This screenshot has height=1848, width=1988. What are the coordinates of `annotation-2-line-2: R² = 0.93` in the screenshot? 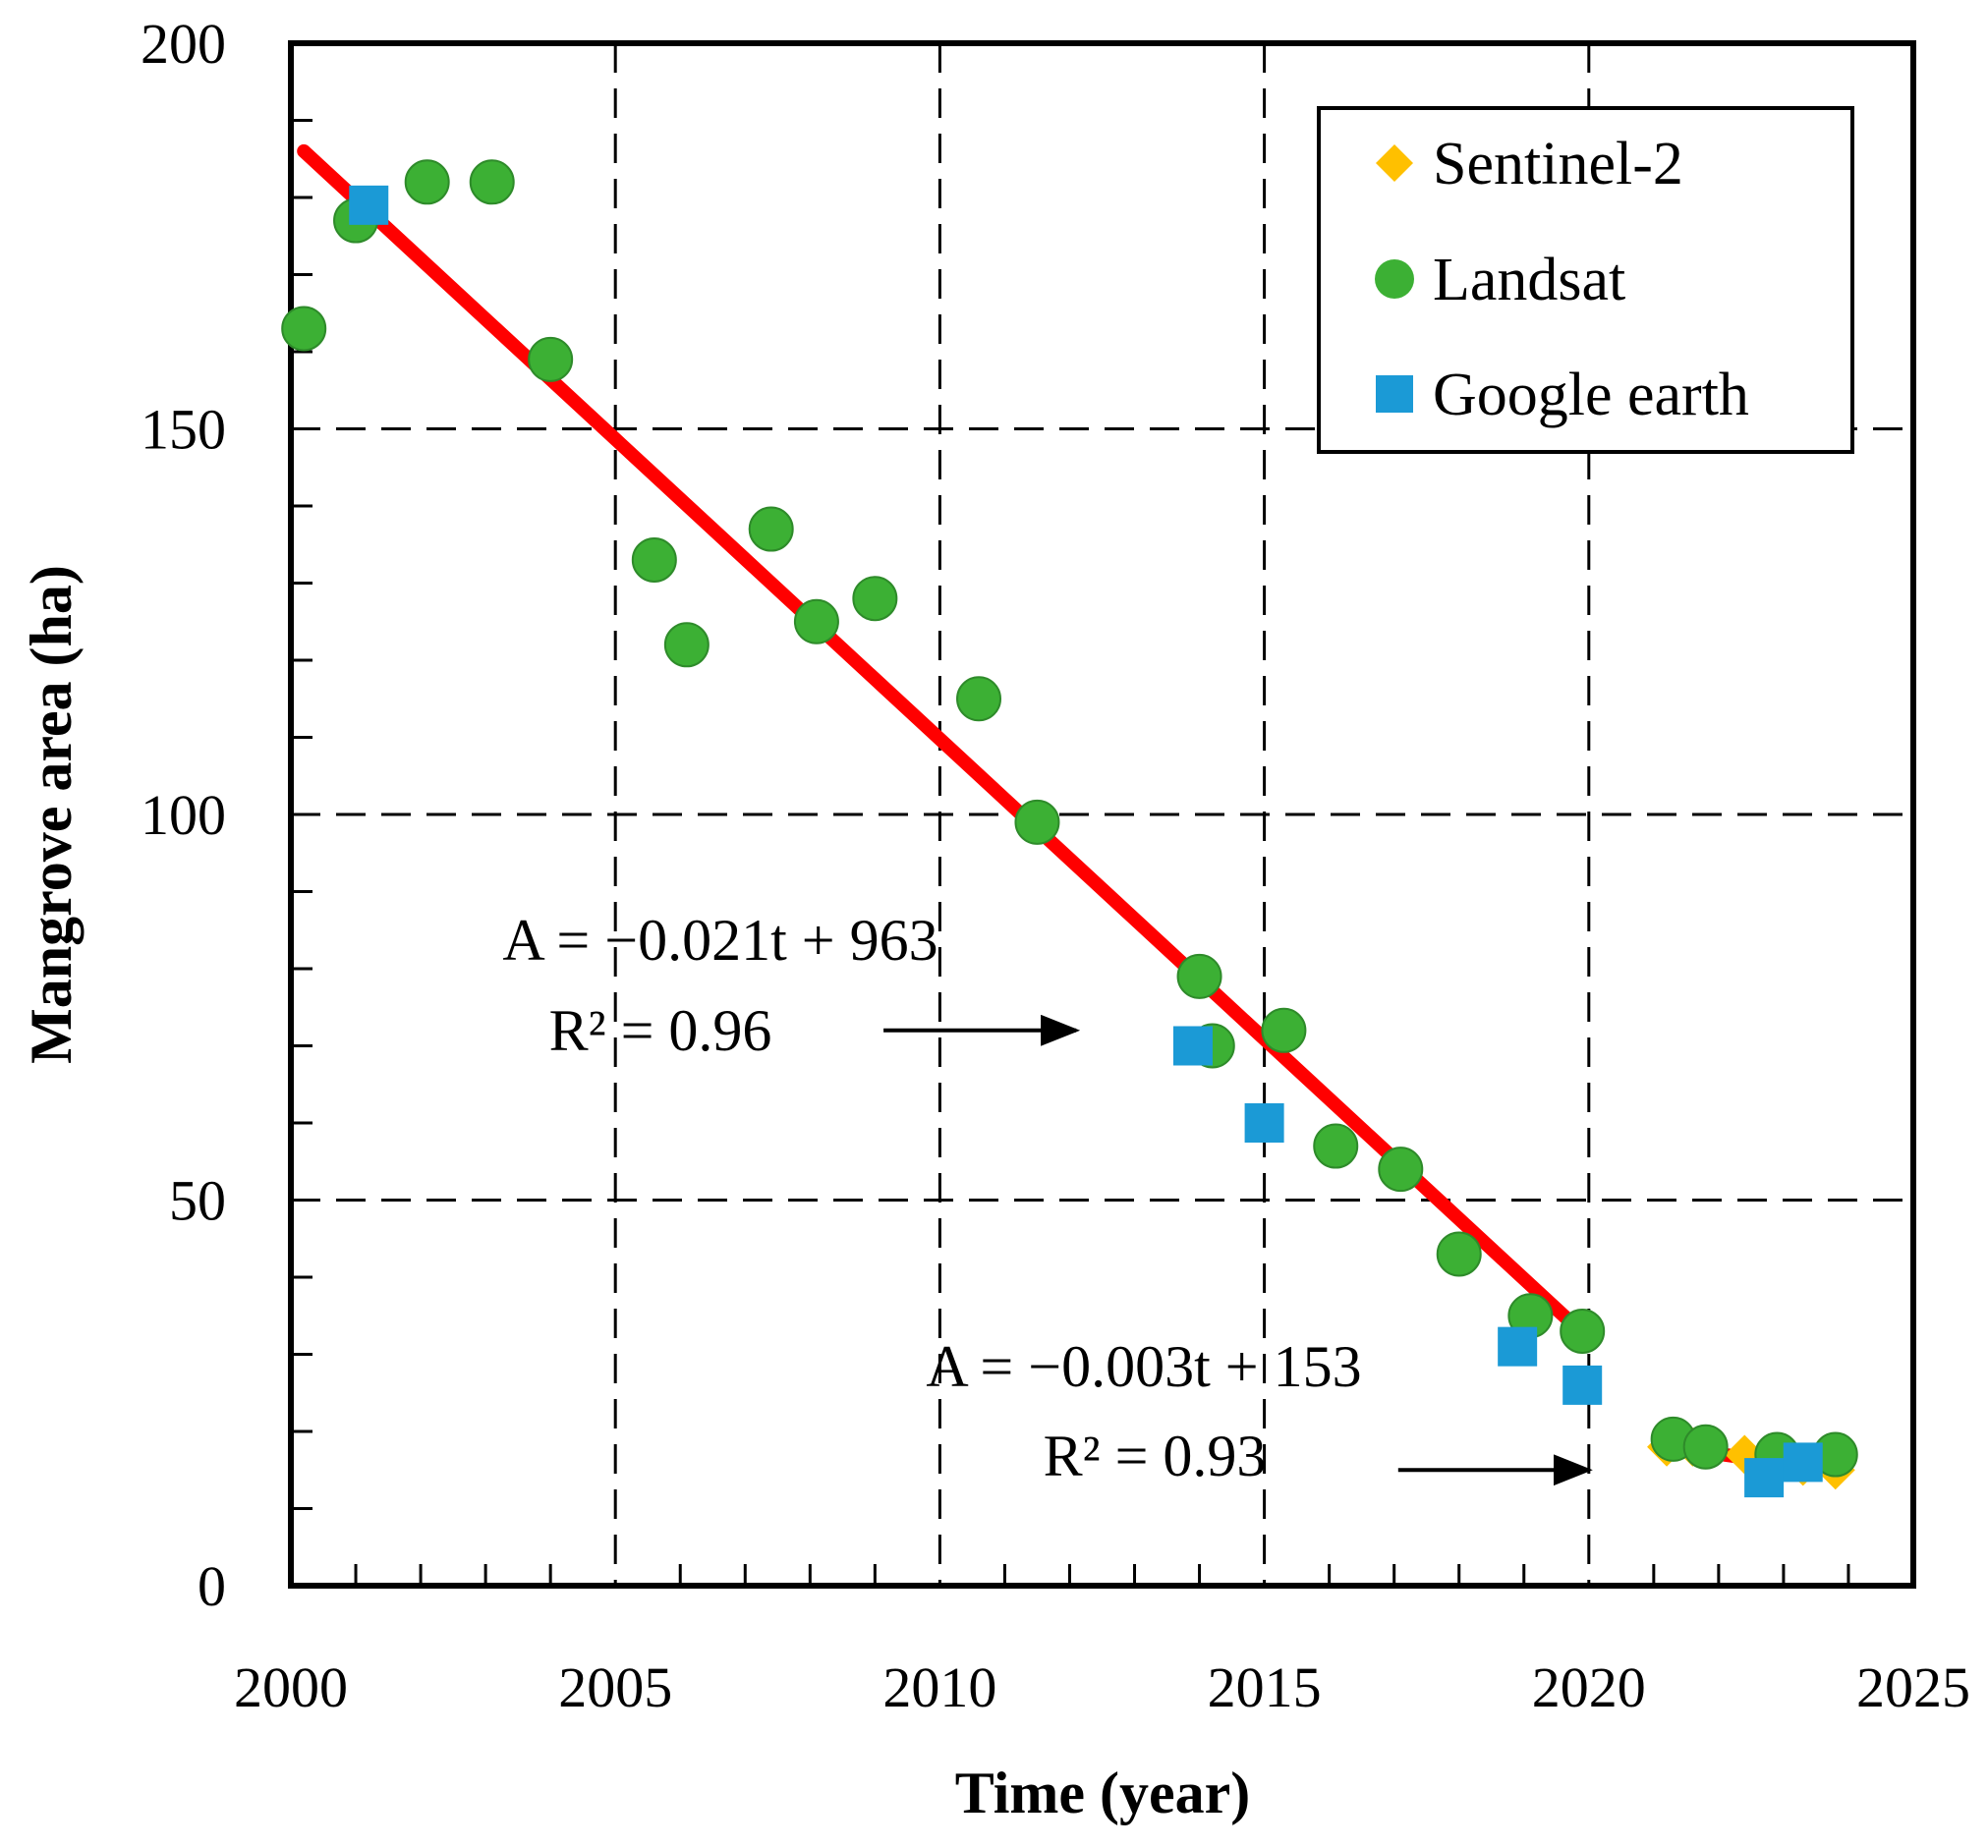 It's located at (1155, 1456).